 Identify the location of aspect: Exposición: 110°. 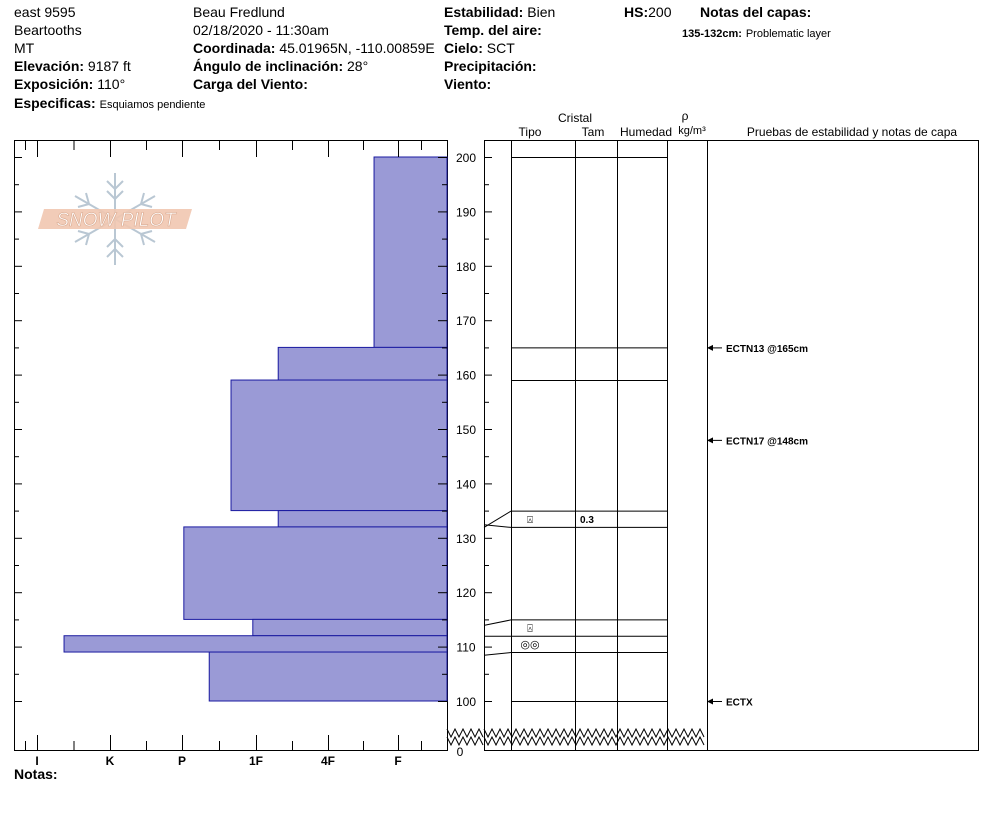
(69, 84).